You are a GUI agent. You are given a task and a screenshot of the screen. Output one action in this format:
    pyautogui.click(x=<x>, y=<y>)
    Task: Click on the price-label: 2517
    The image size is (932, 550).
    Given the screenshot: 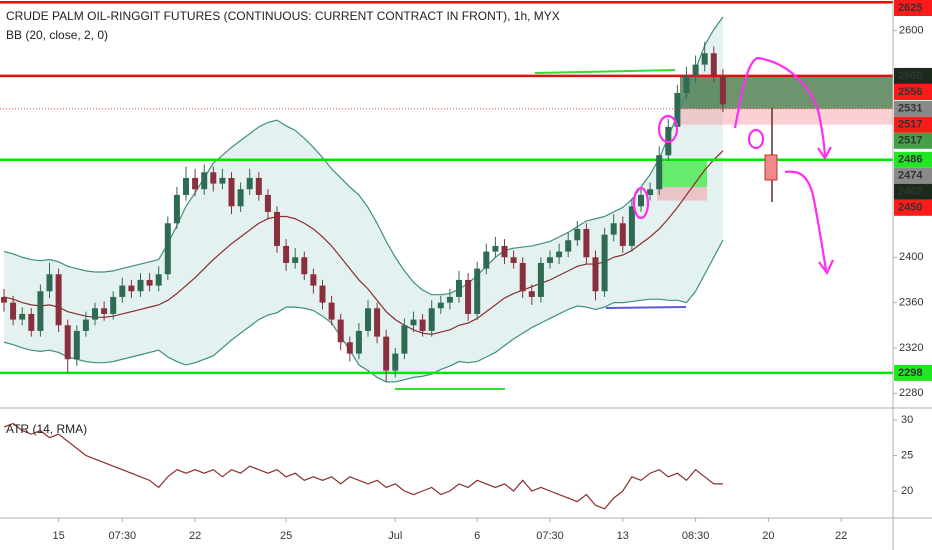 What is the action you would take?
    pyautogui.click(x=910, y=141)
    